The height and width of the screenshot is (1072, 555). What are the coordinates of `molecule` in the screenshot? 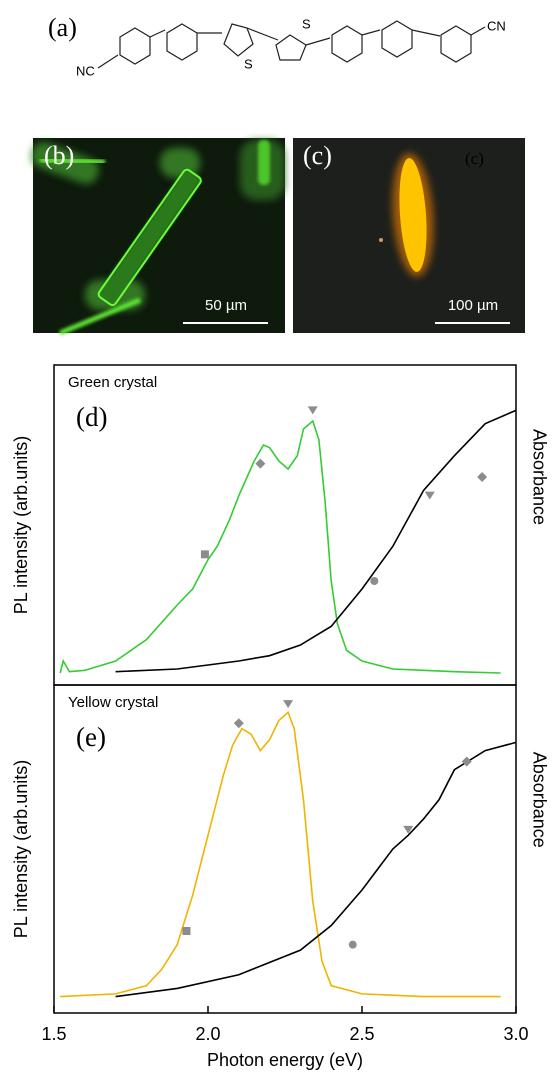 It's located at (291, 44).